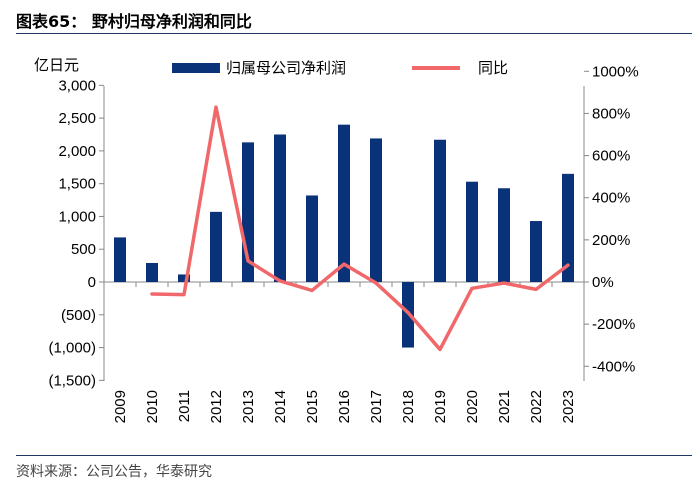  I want to click on bar-2015, so click(312, 238).